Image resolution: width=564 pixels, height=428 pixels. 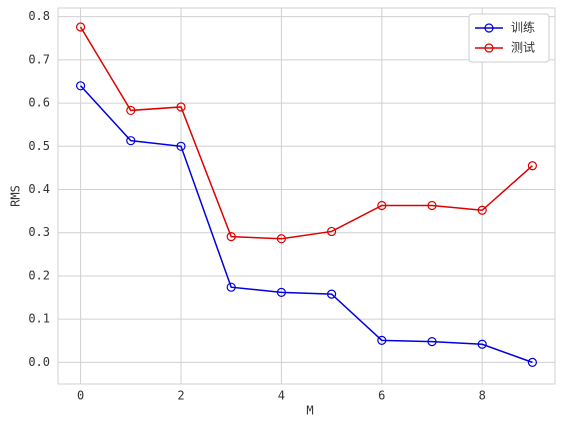 What do you see at coordinates (309, 411) in the screenshot?
I see `x-axis-label: M` at bounding box center [309, 411].